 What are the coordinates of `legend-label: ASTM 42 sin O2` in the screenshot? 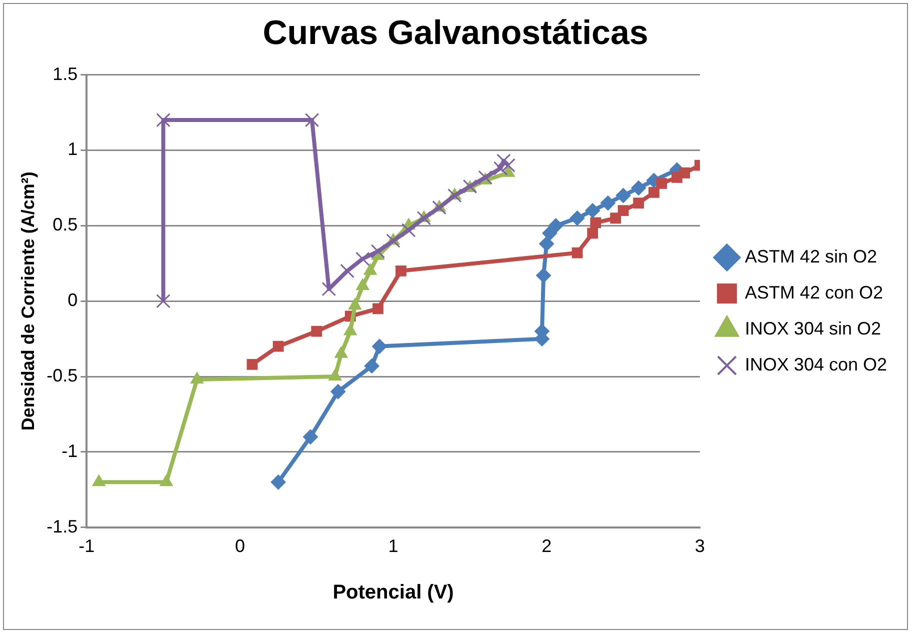 It's located at (810, 256).